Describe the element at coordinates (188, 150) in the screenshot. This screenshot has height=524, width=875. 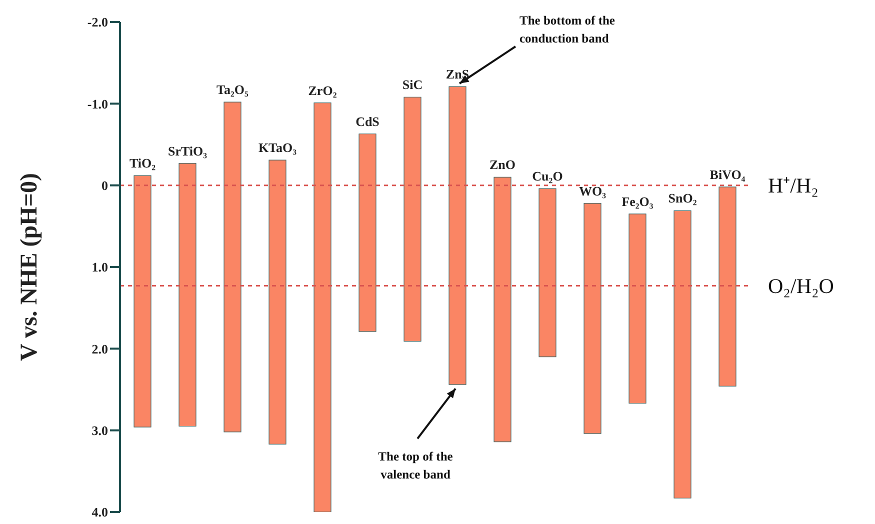
I see `x-tick-label: SrTiO₃` at that location.